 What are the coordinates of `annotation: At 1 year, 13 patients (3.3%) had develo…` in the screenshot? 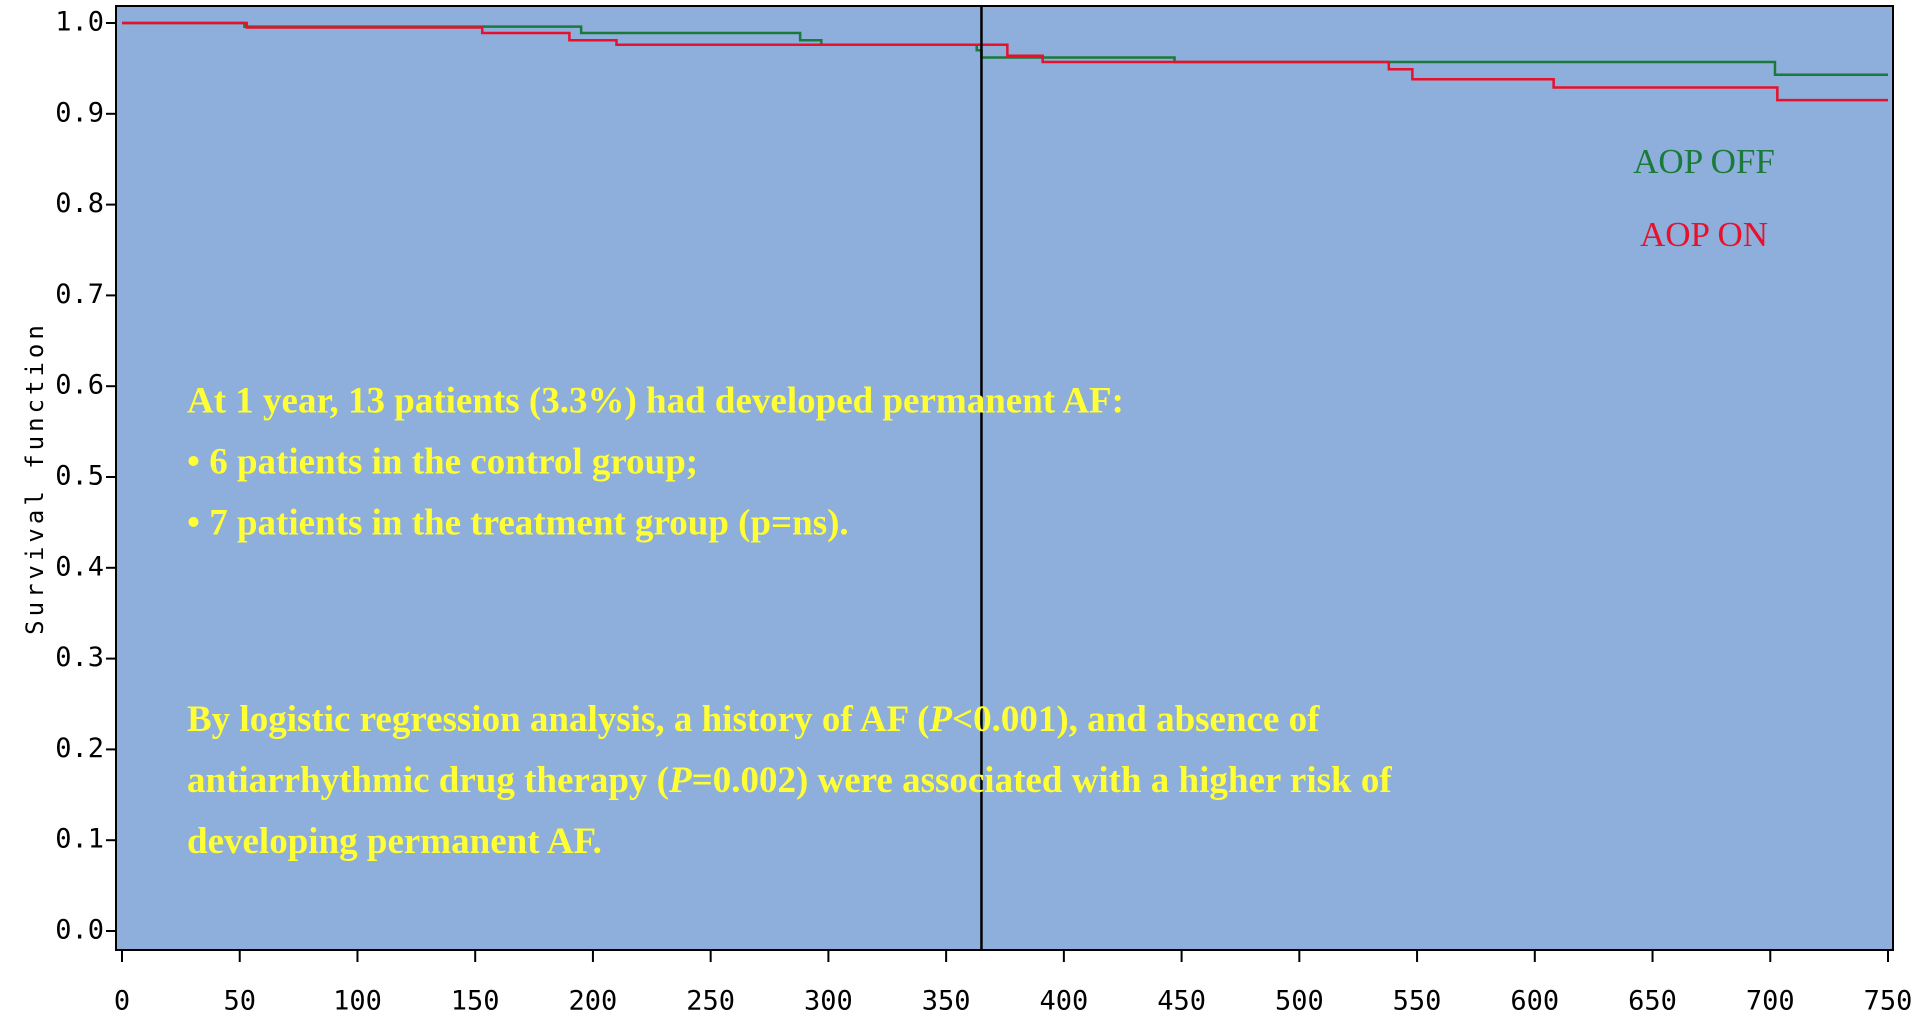 It's located at (655, 400).